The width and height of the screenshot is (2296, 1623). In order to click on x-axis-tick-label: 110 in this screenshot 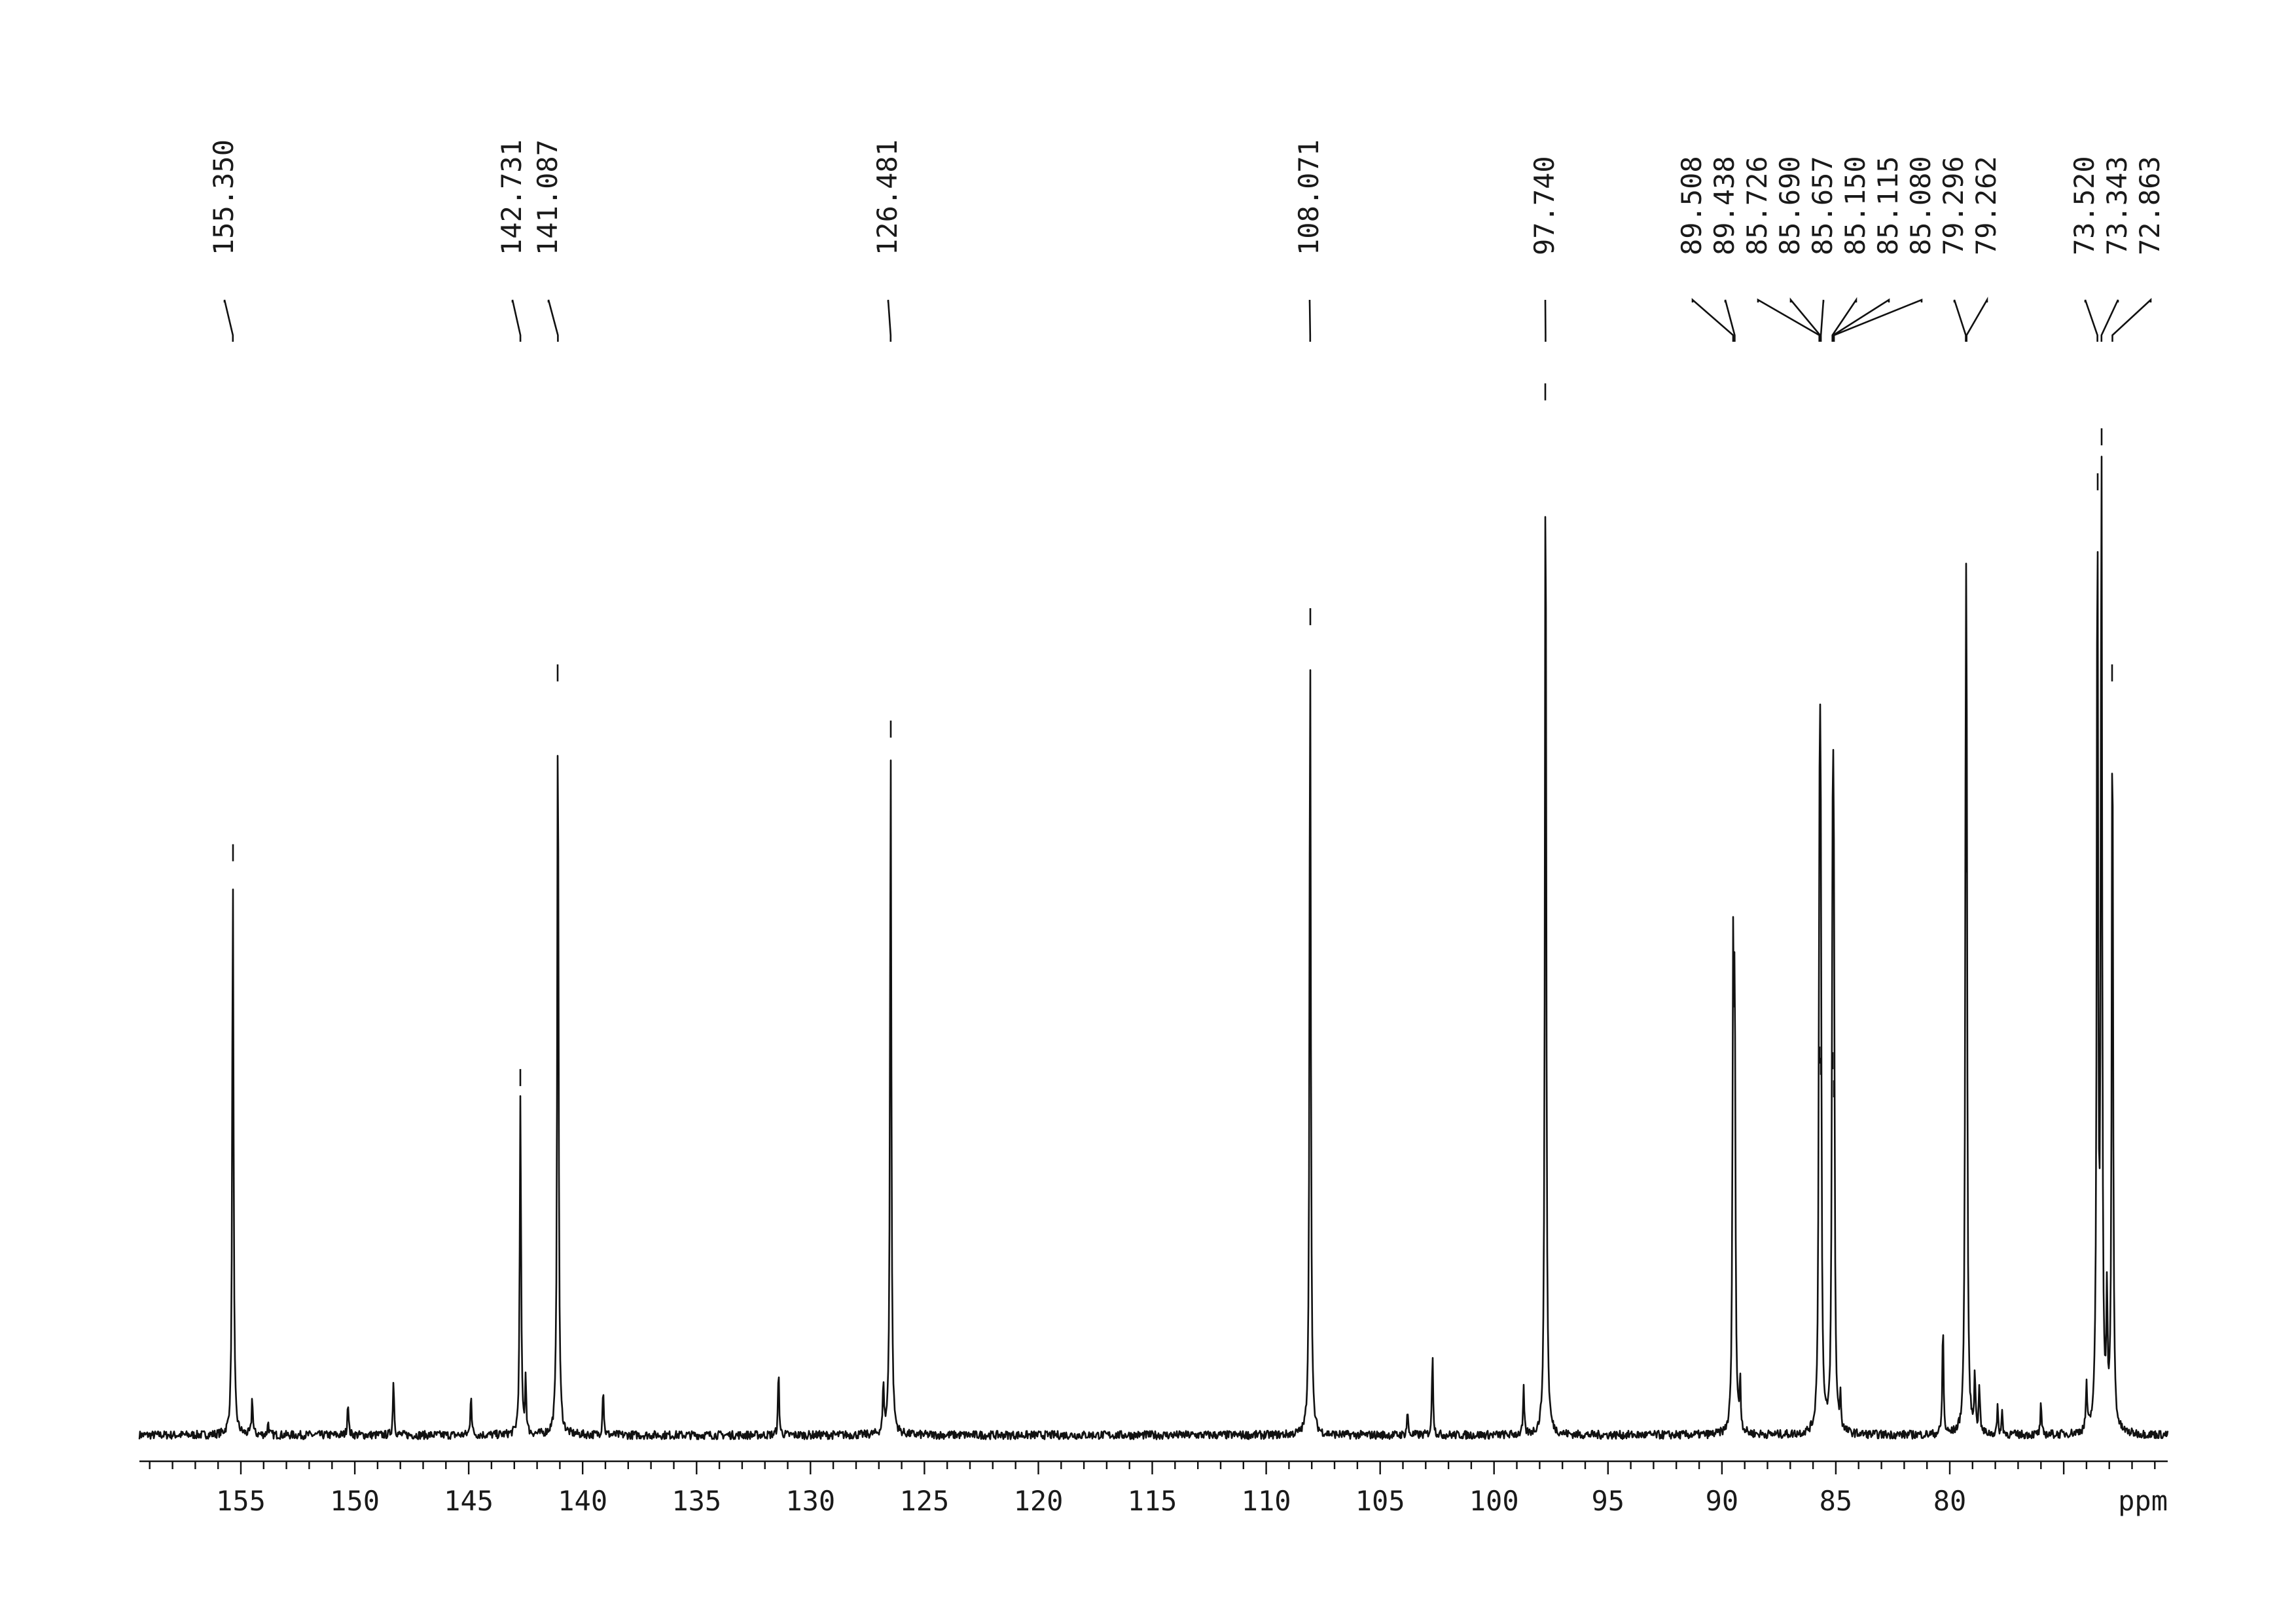, I will do `click(1266, 1501)`.